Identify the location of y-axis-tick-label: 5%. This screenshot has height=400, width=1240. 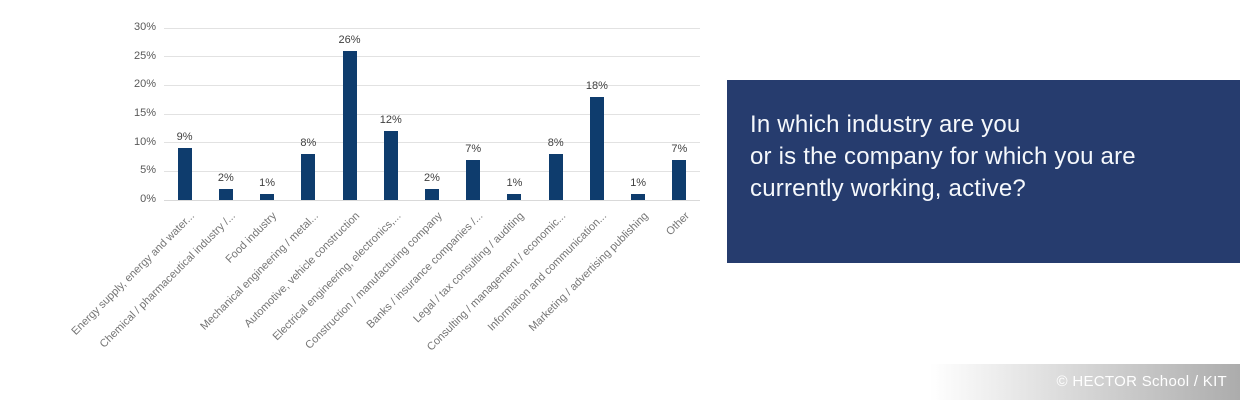
(148, 170).